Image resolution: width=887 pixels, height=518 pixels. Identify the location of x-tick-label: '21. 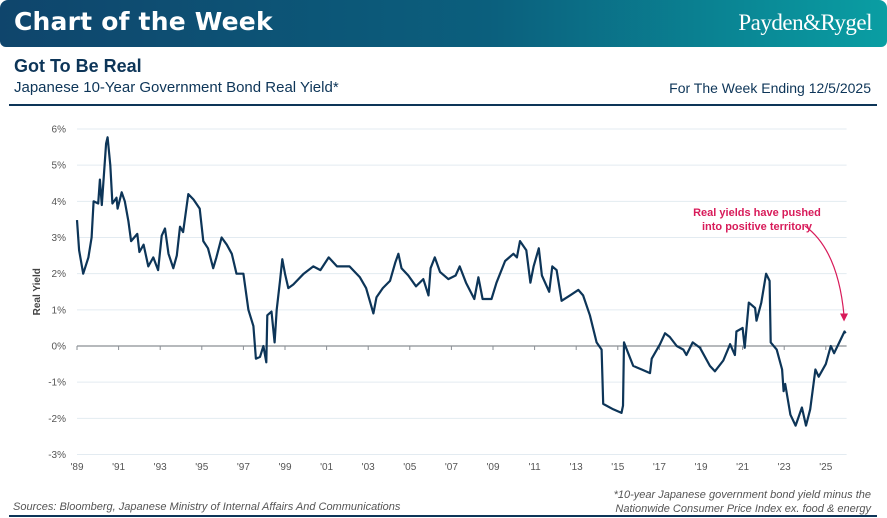
(742, 467).